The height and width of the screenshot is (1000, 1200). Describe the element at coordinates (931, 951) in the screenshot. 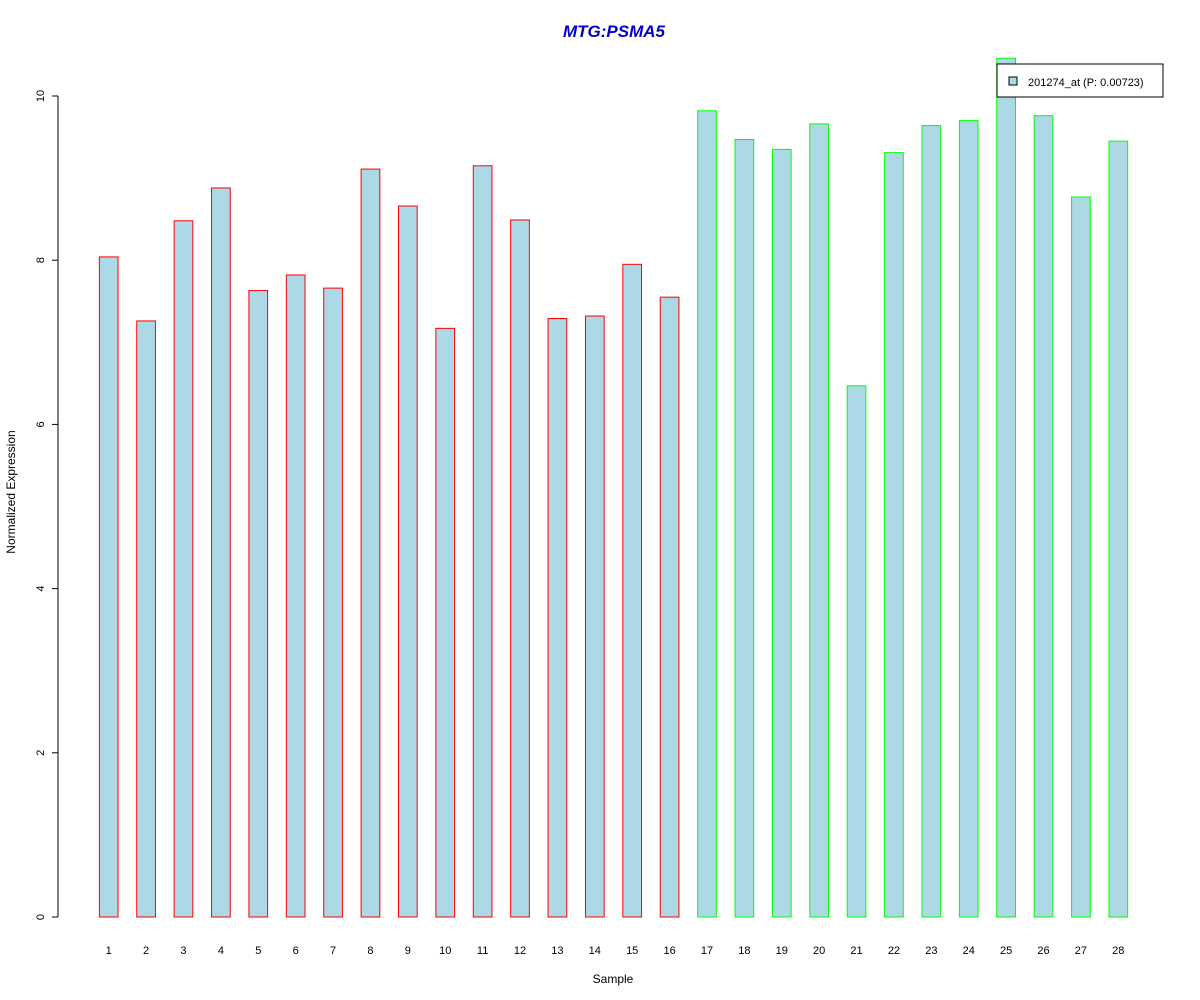

I see `x-tick-label: 23` at that location.